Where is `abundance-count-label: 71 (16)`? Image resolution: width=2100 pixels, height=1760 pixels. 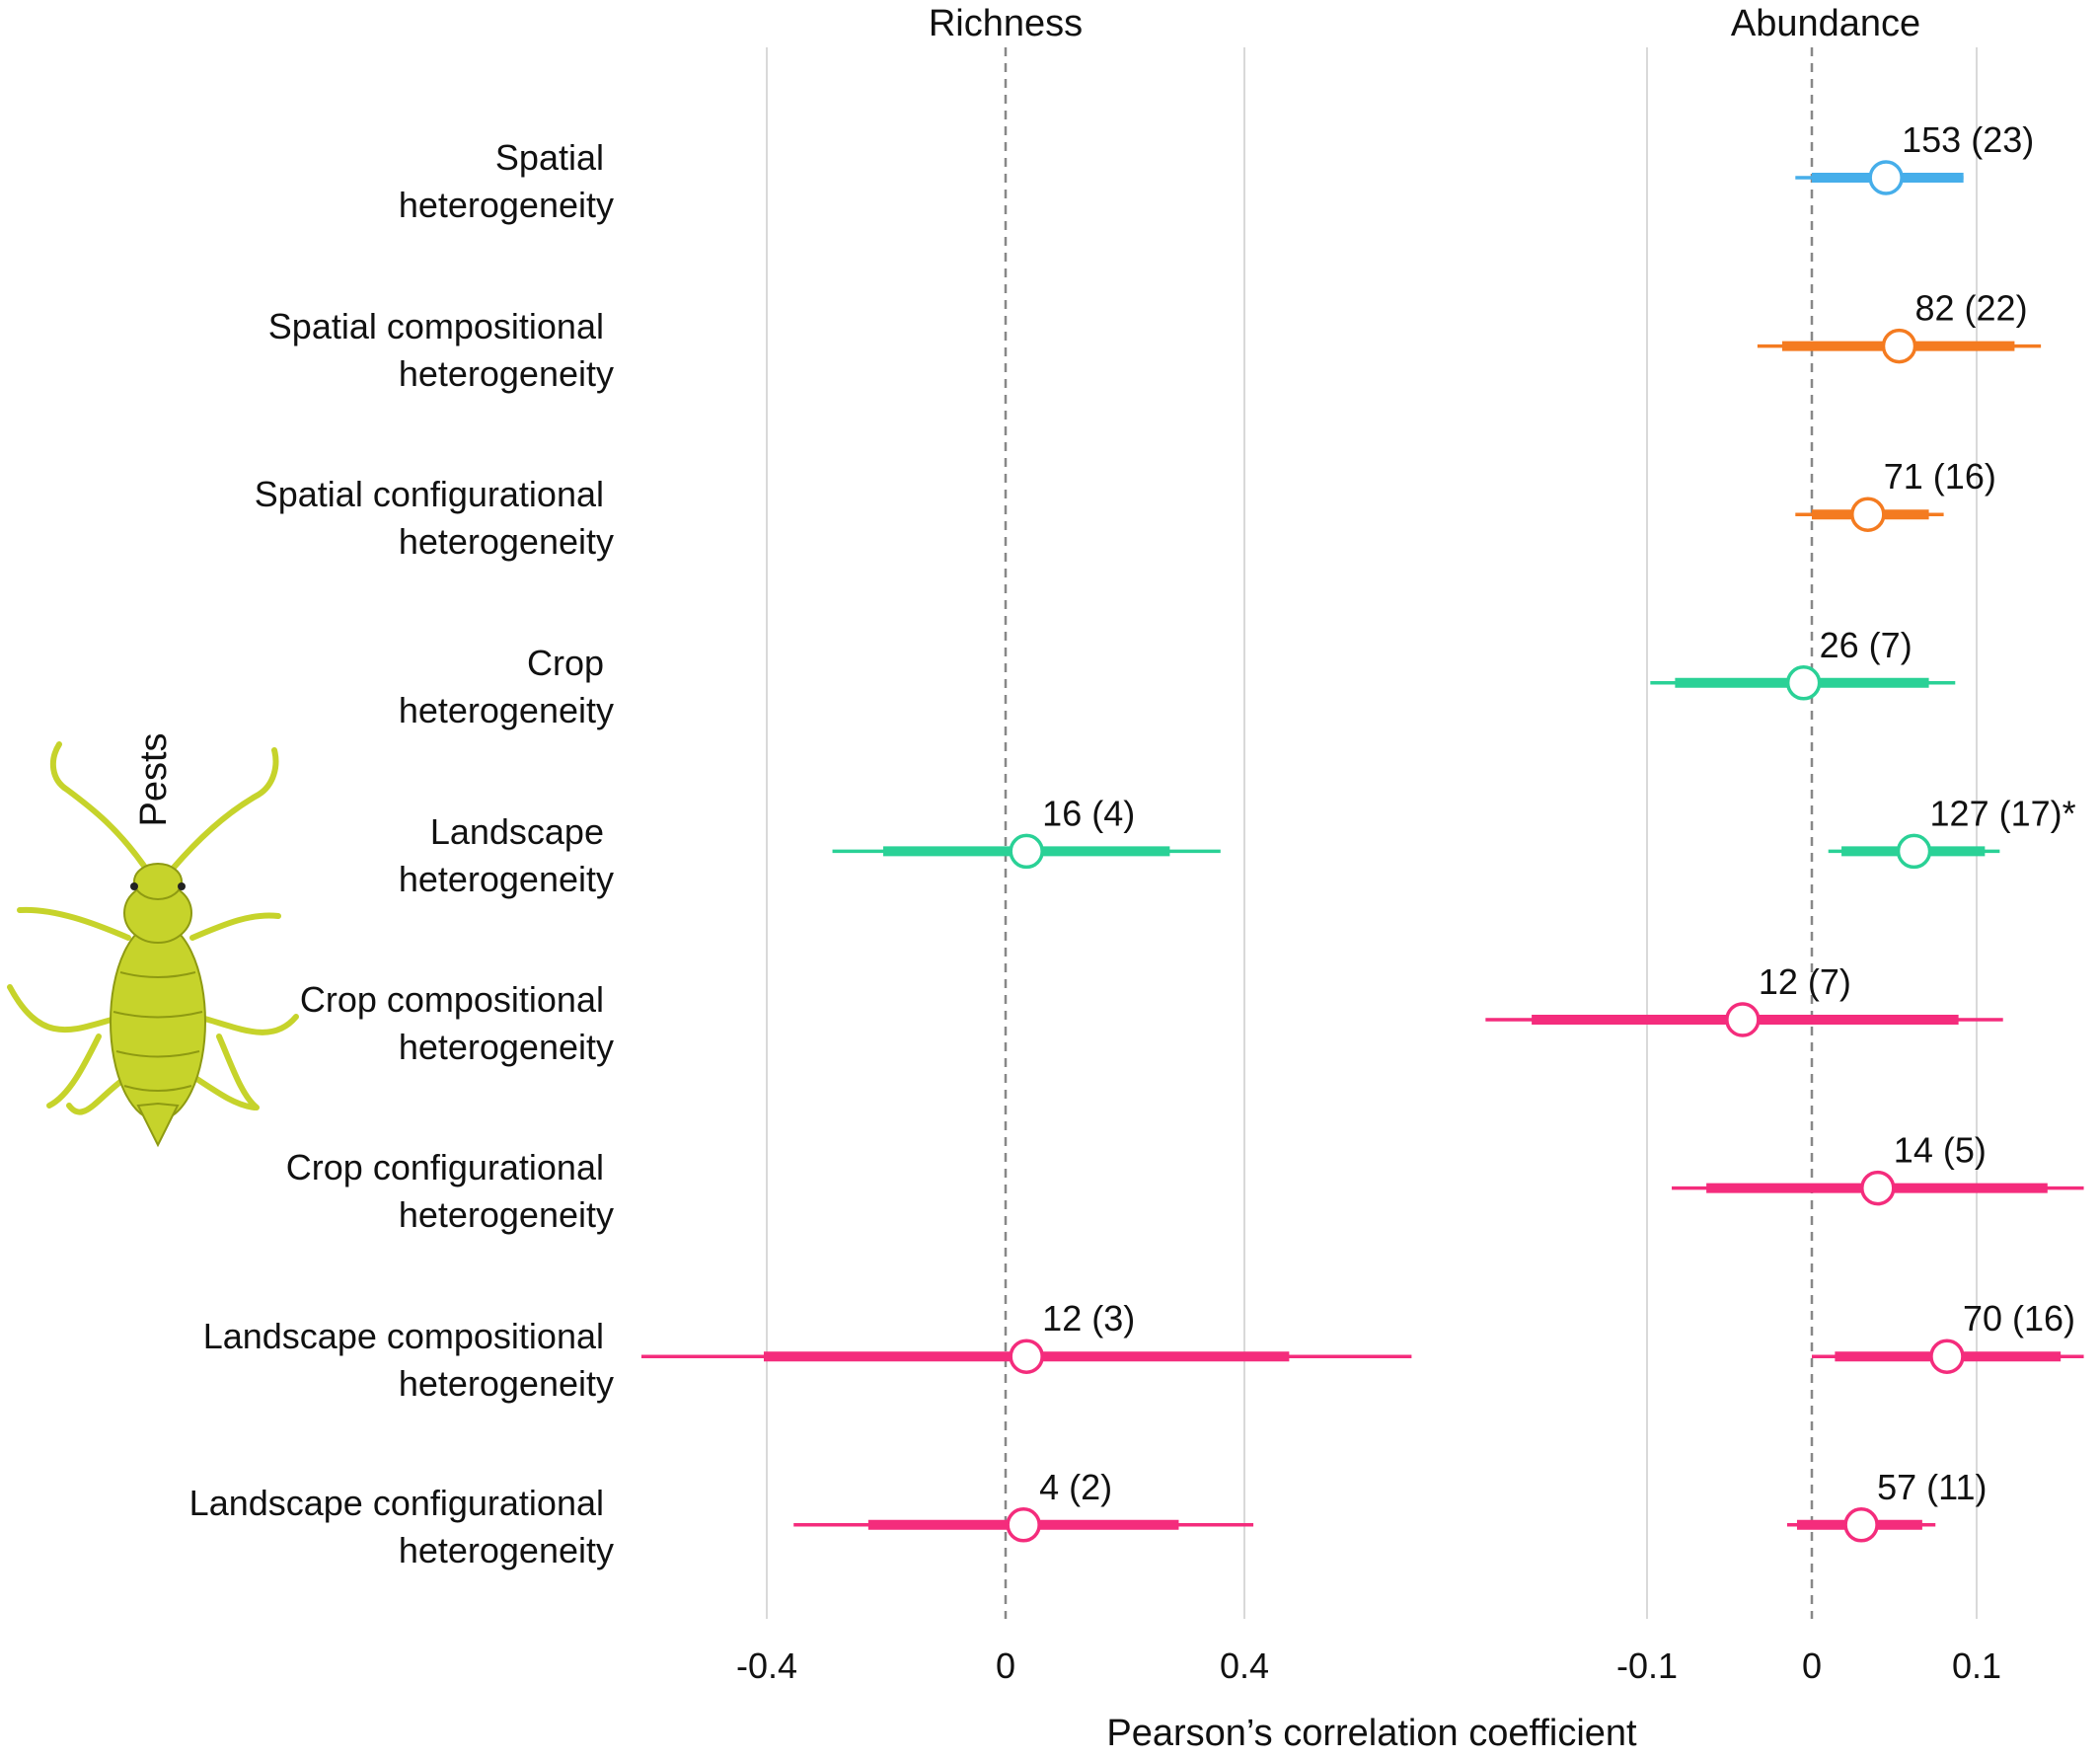
abundance-count-label: 71 (16) is located at coordinates (1940, 477).